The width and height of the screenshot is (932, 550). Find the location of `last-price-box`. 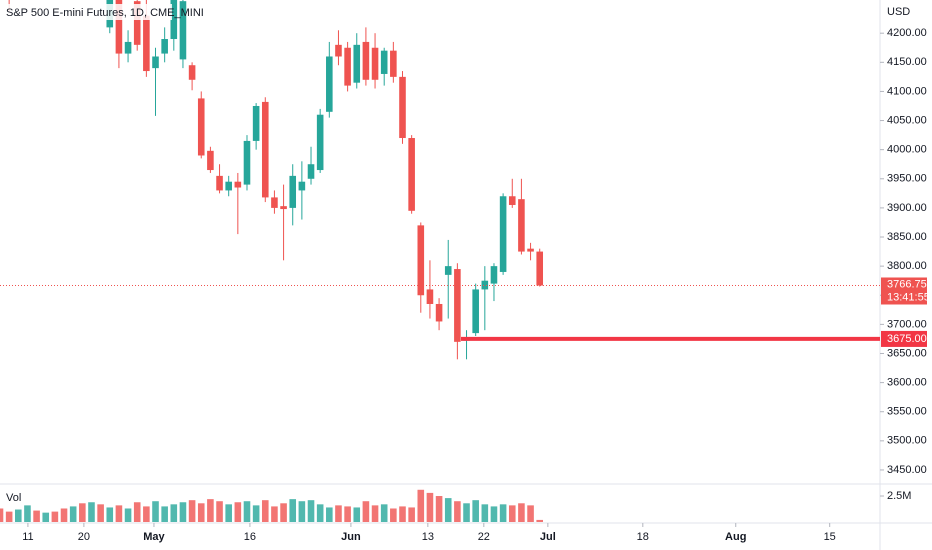

last-price-box is located at coordinates (904, 291).